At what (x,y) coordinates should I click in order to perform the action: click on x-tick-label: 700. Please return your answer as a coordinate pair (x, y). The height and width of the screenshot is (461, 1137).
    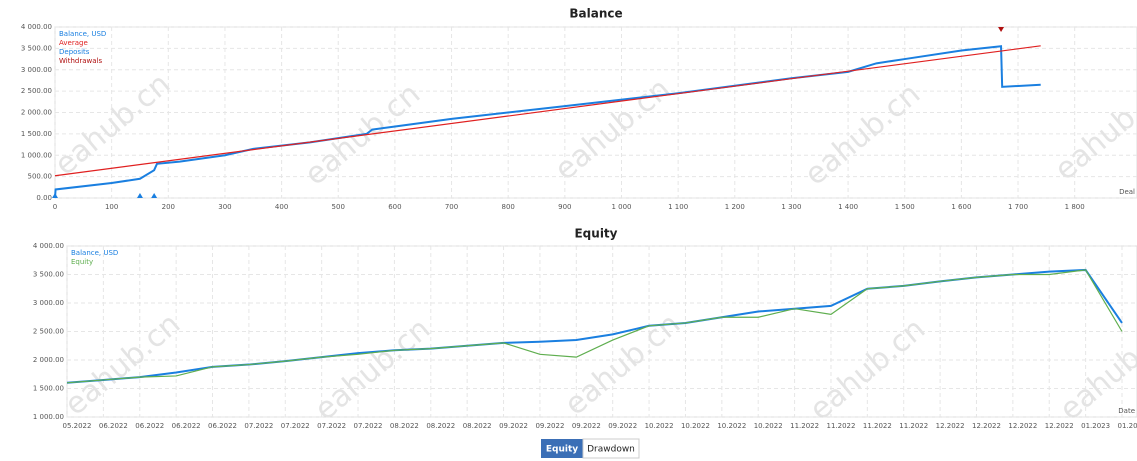
    Looking at the image, I should click on (451, 207).